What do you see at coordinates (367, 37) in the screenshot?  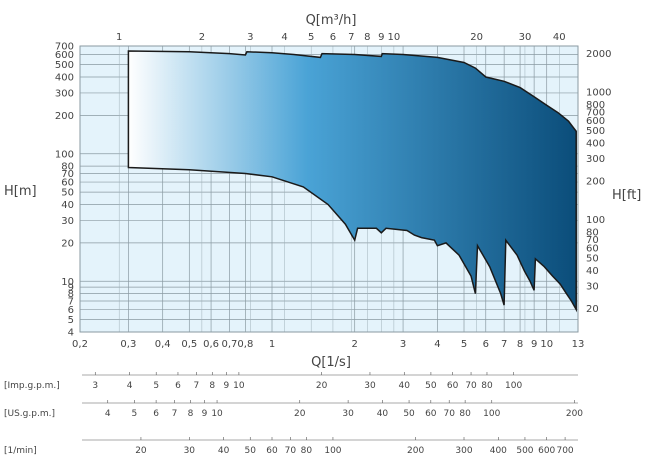 I see `top-tick-label: 8` at bounding box center [367, 37].